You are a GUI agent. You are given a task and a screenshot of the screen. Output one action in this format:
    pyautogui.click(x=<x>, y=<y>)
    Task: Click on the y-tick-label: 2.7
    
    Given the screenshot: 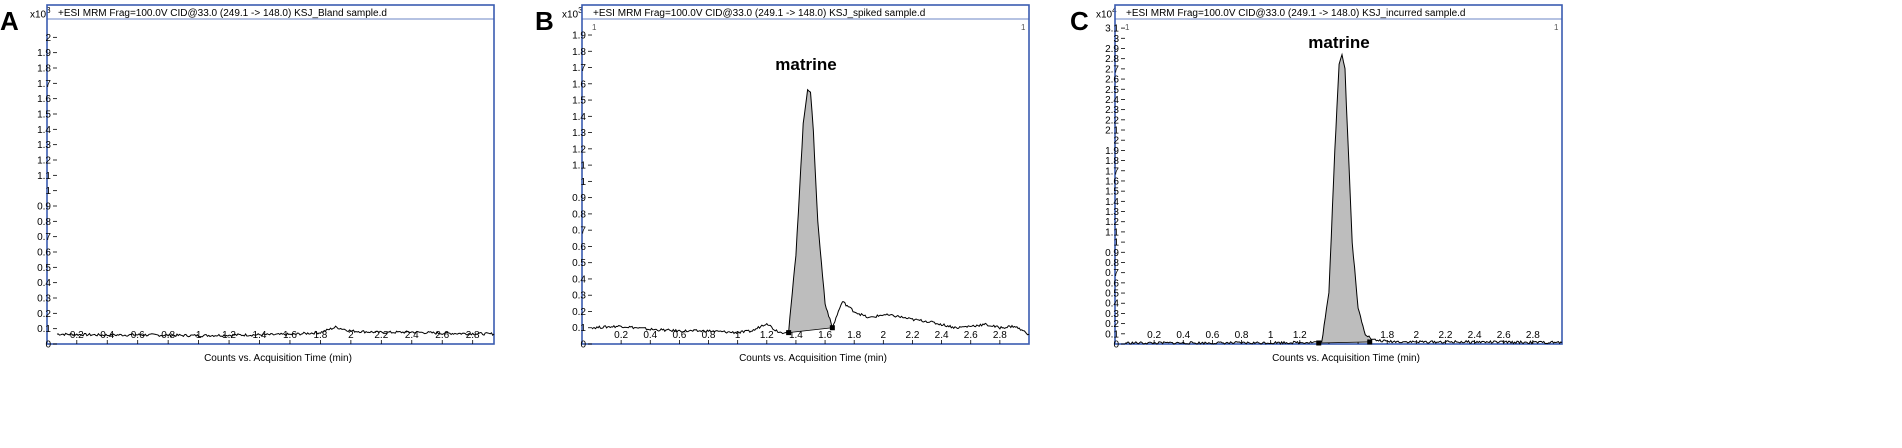 What is the action you would take?
    pyautogui.click(x=1112, y=69)
    